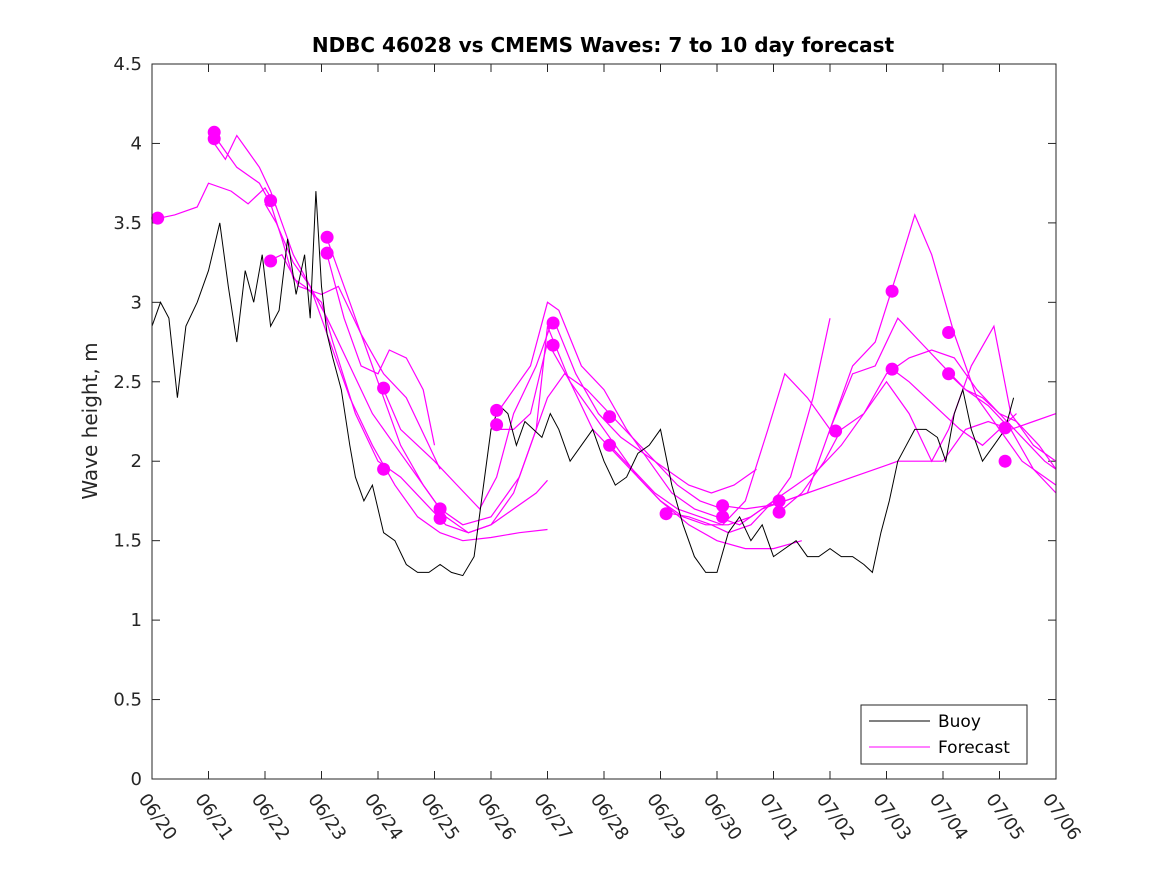  Describe the element at coordinates (136, 302) in the screenshot. I see `y-tick-label: 3` at that location.